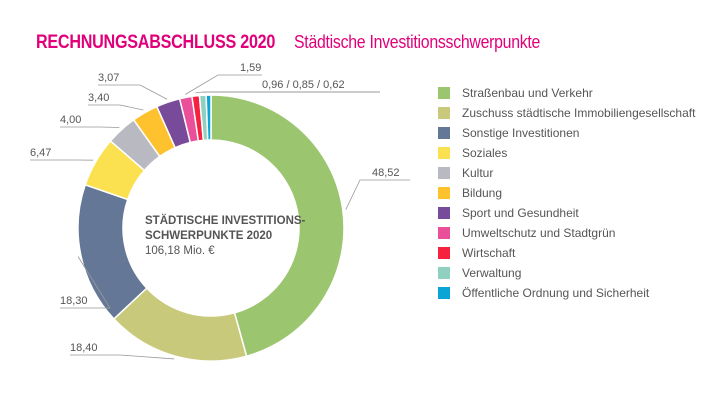 The height and width of the screenshot is (405, 720). I want to click on center-line2: SCHWERPUNKTE 2020, so click(209, 236).